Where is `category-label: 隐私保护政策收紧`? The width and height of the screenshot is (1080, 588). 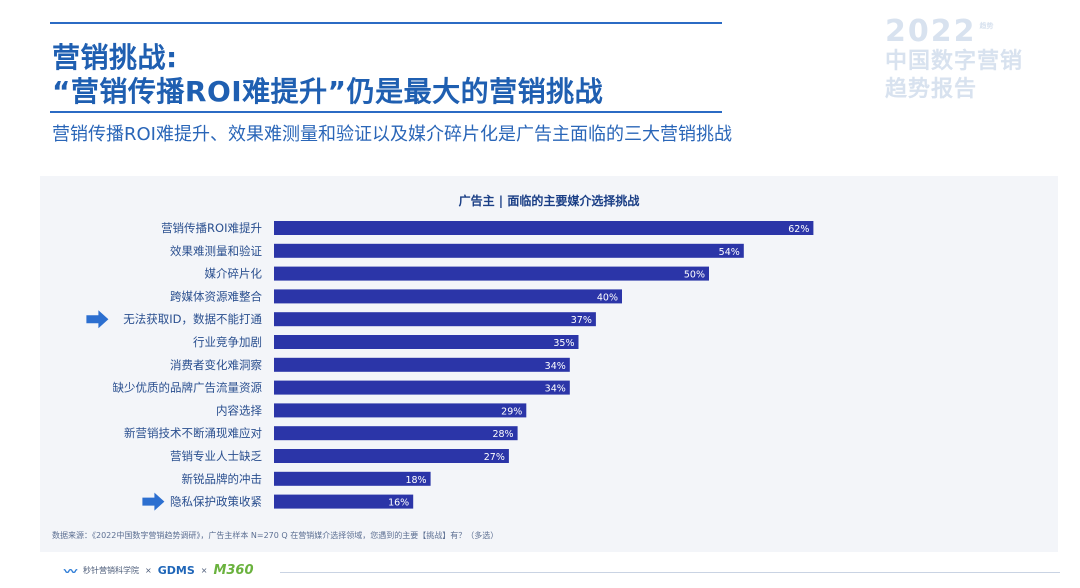 category-label: 隐私保护政策收紧 is located at coordinates (216, 502).